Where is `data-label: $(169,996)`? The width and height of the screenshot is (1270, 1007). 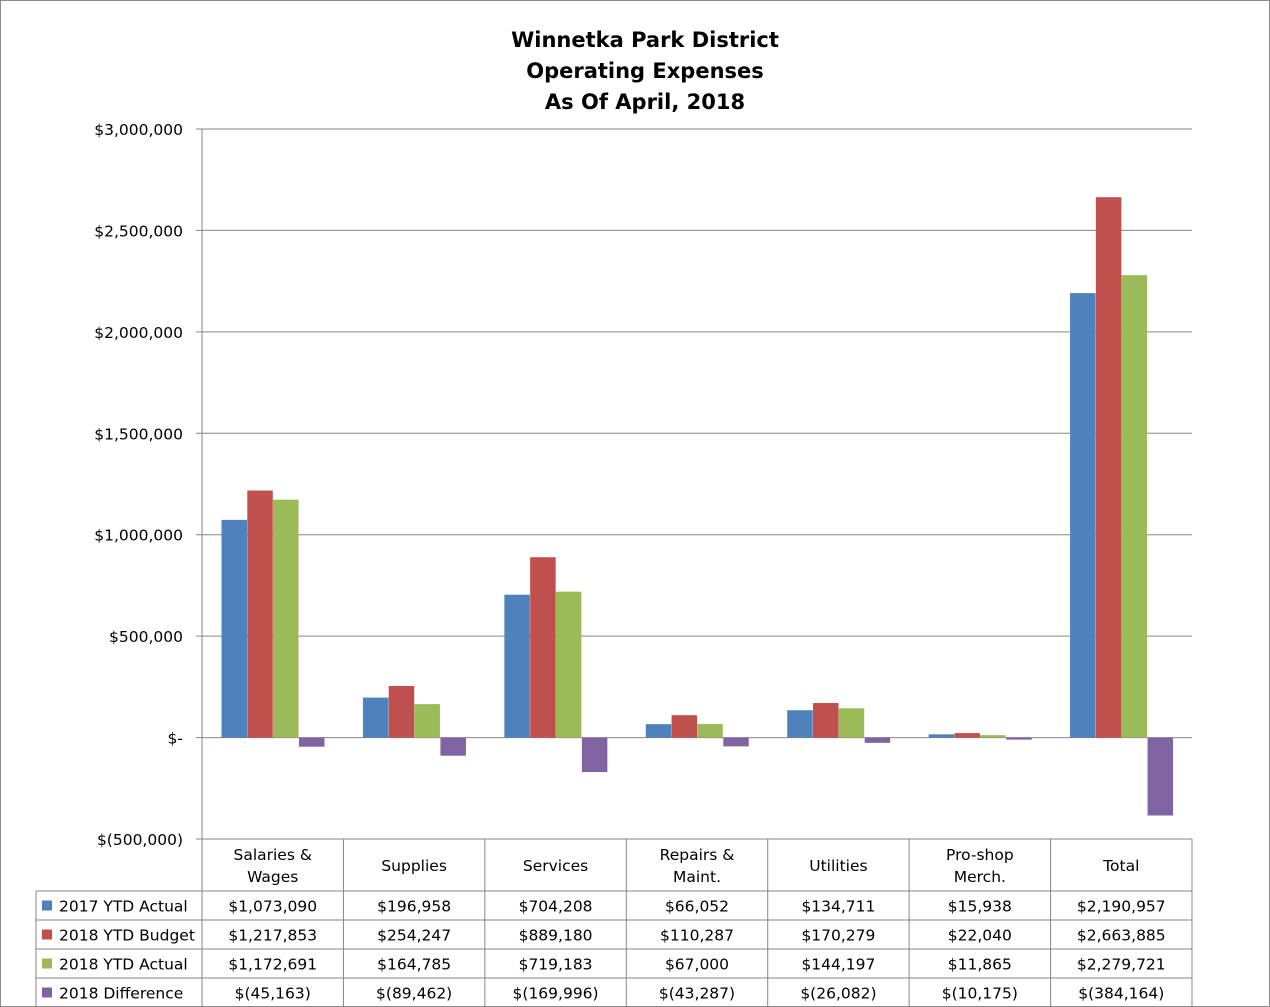 data-label: $(169,996) is located at coordinates (556, 994).